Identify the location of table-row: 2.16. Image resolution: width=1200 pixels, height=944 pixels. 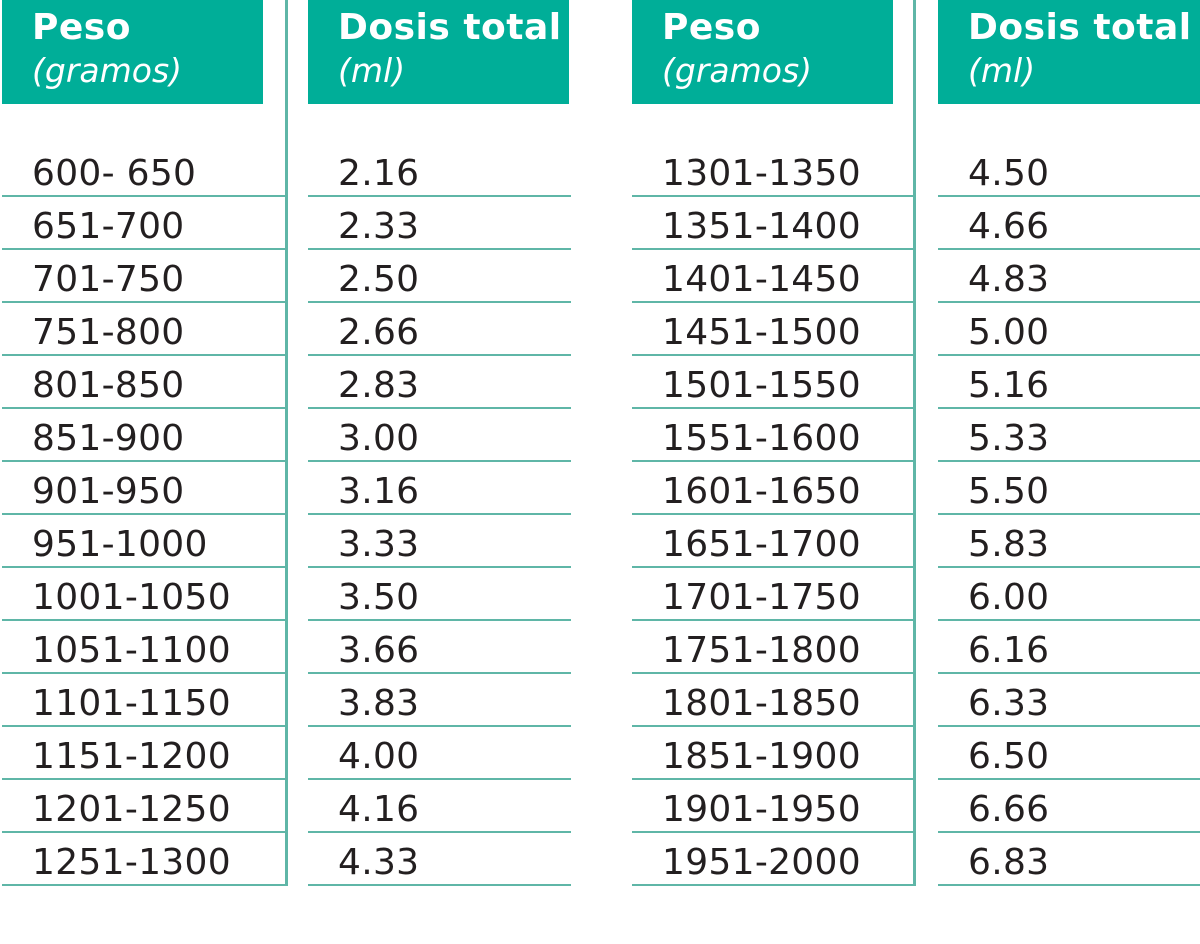
(439, 170).